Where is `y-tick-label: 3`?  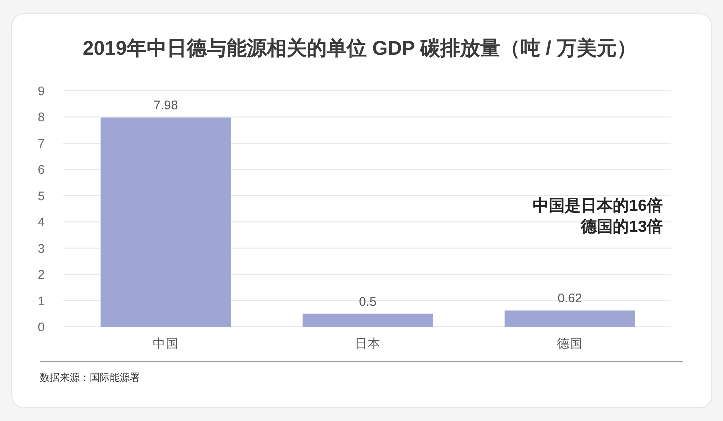 y-tick-label: 3 is located at coordinates (42, 249).